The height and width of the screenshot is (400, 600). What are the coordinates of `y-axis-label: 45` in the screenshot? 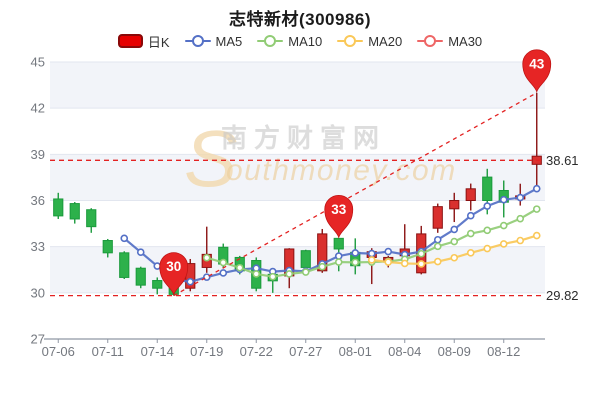 It's located at (38, 62).